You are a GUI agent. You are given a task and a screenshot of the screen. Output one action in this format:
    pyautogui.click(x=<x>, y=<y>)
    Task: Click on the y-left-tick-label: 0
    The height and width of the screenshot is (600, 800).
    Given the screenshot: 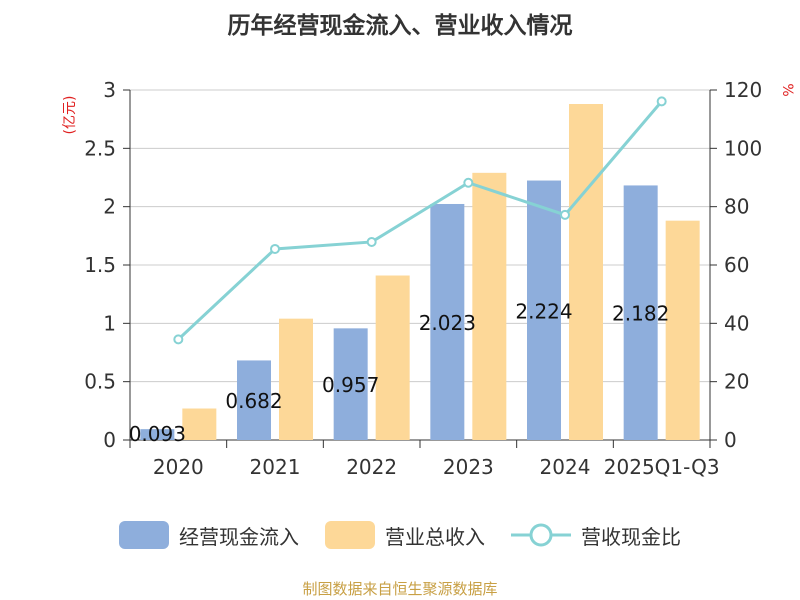 What is the action you would take?
    pyautogui.click(x=109, y=440)
    